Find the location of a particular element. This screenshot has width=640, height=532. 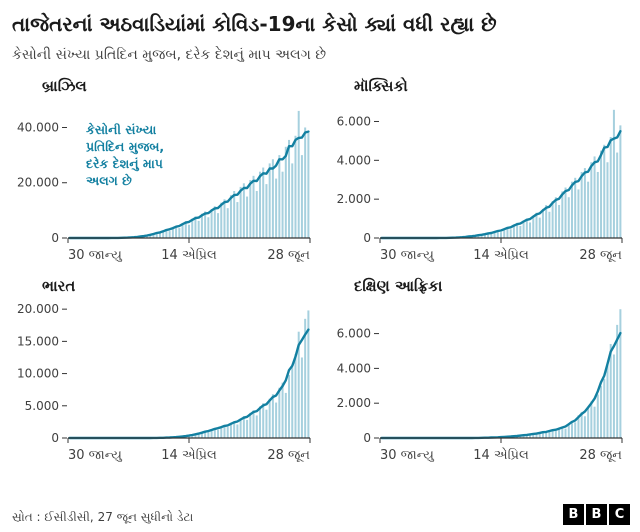

svg-text: 10.000 is located at coordinates (38, 374).